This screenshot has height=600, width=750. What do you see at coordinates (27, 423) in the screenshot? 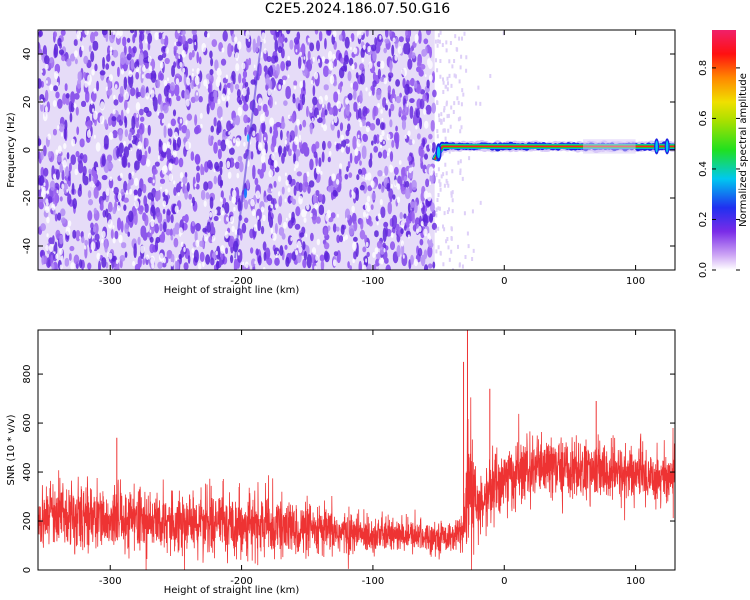
I see `snr-ytick-label: 600` at bounding box center [27, 423].